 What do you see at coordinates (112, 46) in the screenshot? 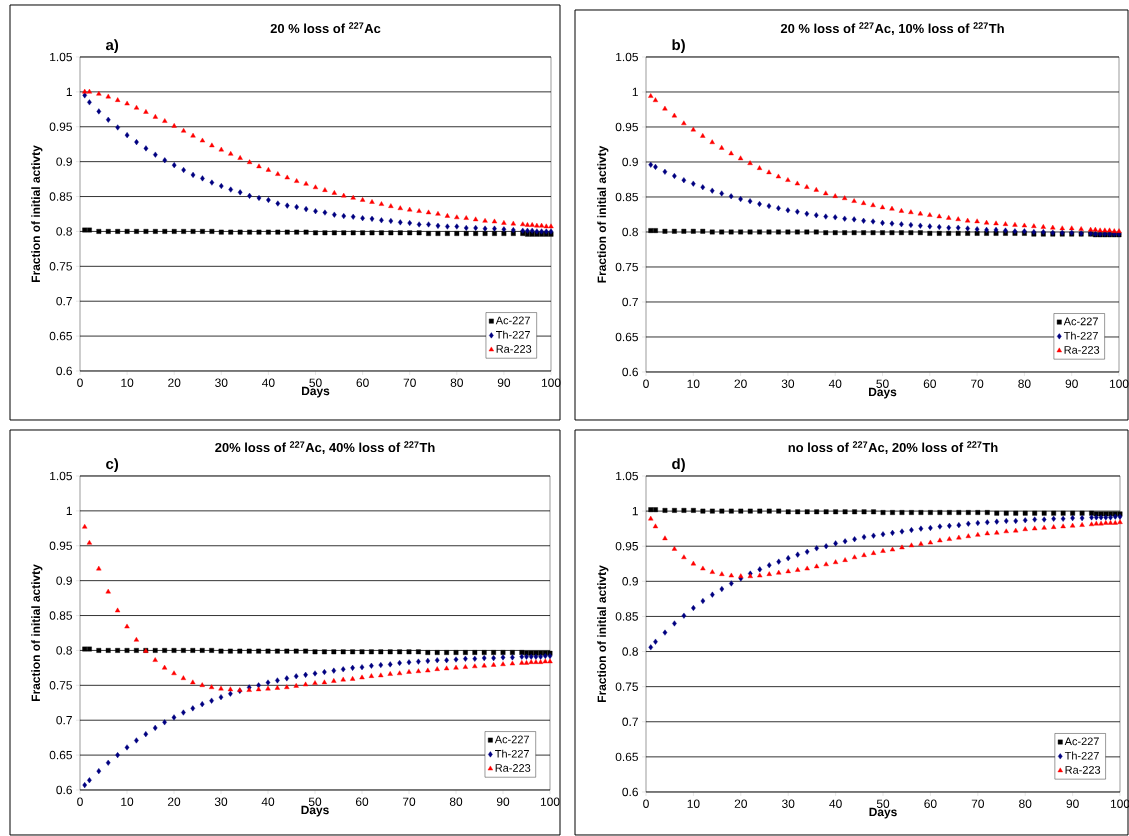
I see `text: a)` at bounding box center [112, 46].